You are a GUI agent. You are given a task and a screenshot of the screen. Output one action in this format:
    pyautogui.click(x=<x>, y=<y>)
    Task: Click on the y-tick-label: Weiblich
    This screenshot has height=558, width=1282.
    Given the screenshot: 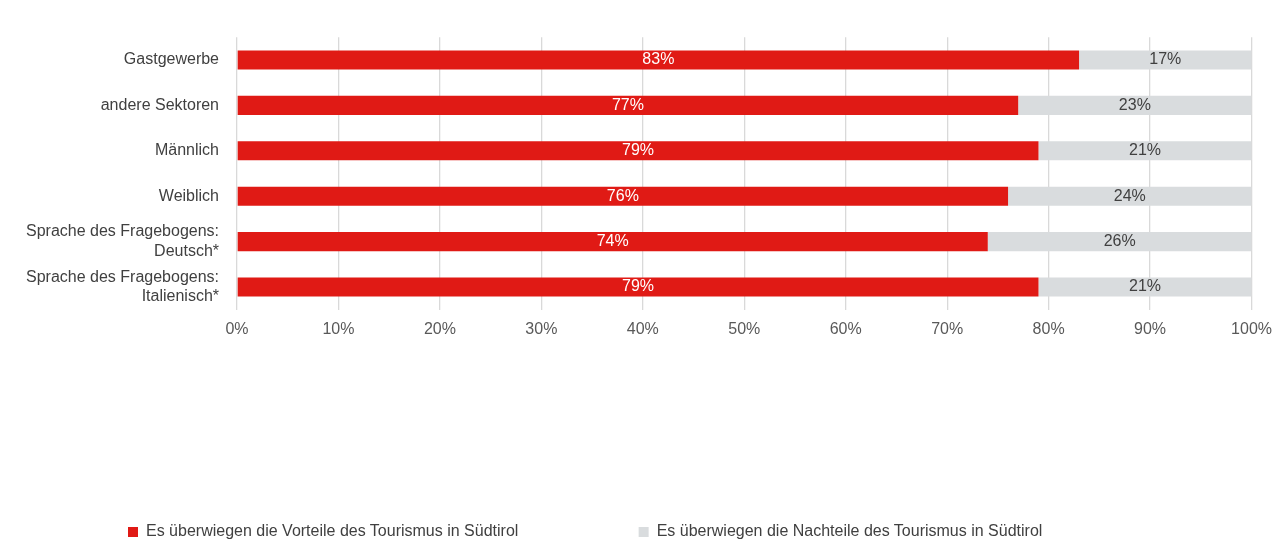 What is the action you would take?
    pyautogui.click(x=189, y=195)
    